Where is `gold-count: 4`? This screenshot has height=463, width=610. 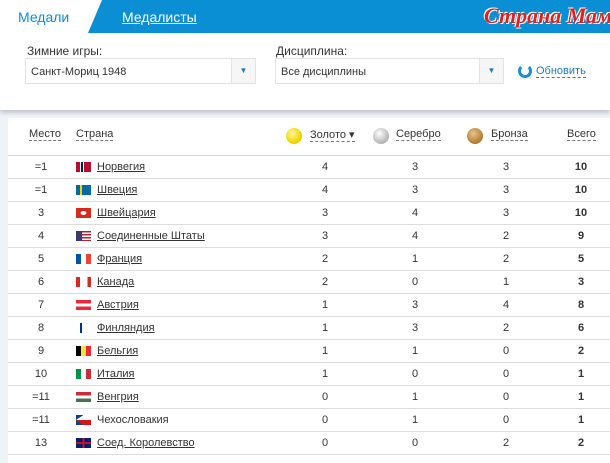 gold-count: 4 is located at coordinates (325, 190).